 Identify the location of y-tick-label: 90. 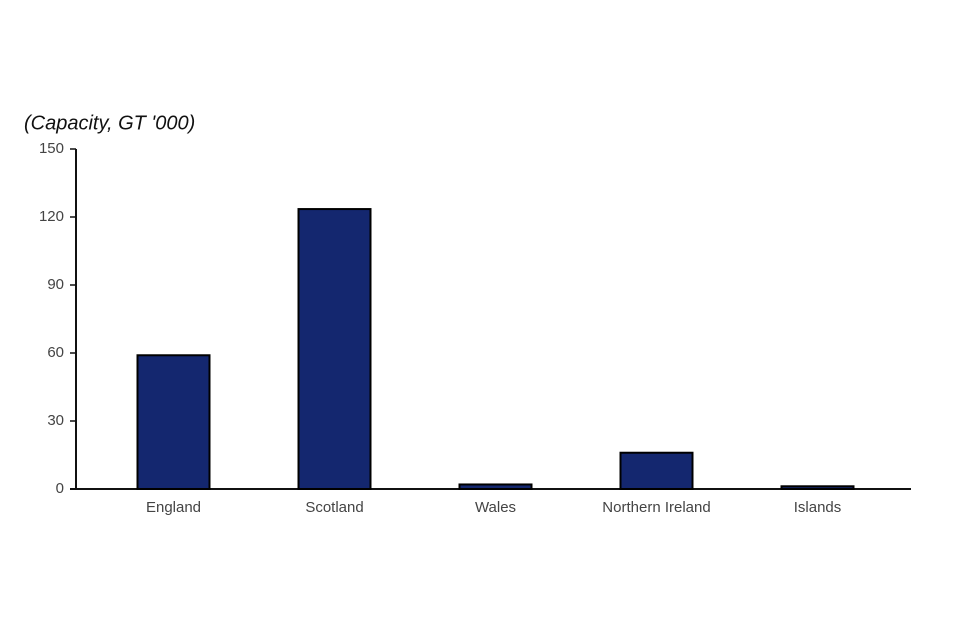
(55, 284).